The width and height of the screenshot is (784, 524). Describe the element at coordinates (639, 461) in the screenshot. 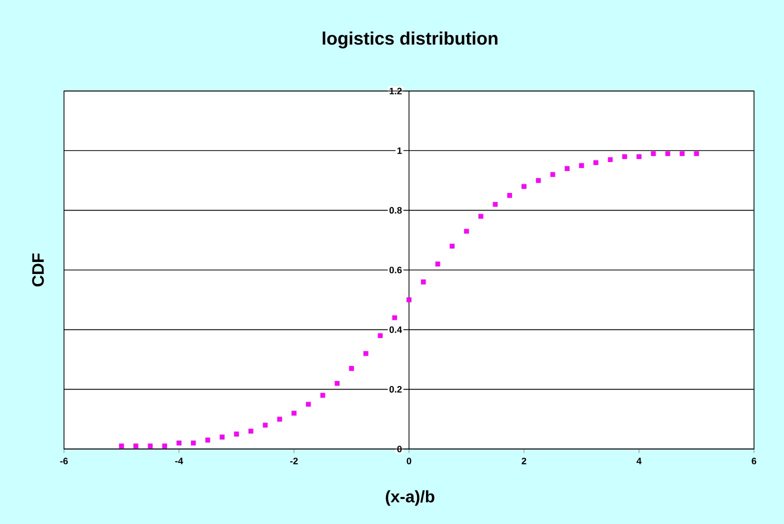

I see `x-tick-label: 4` at that location.